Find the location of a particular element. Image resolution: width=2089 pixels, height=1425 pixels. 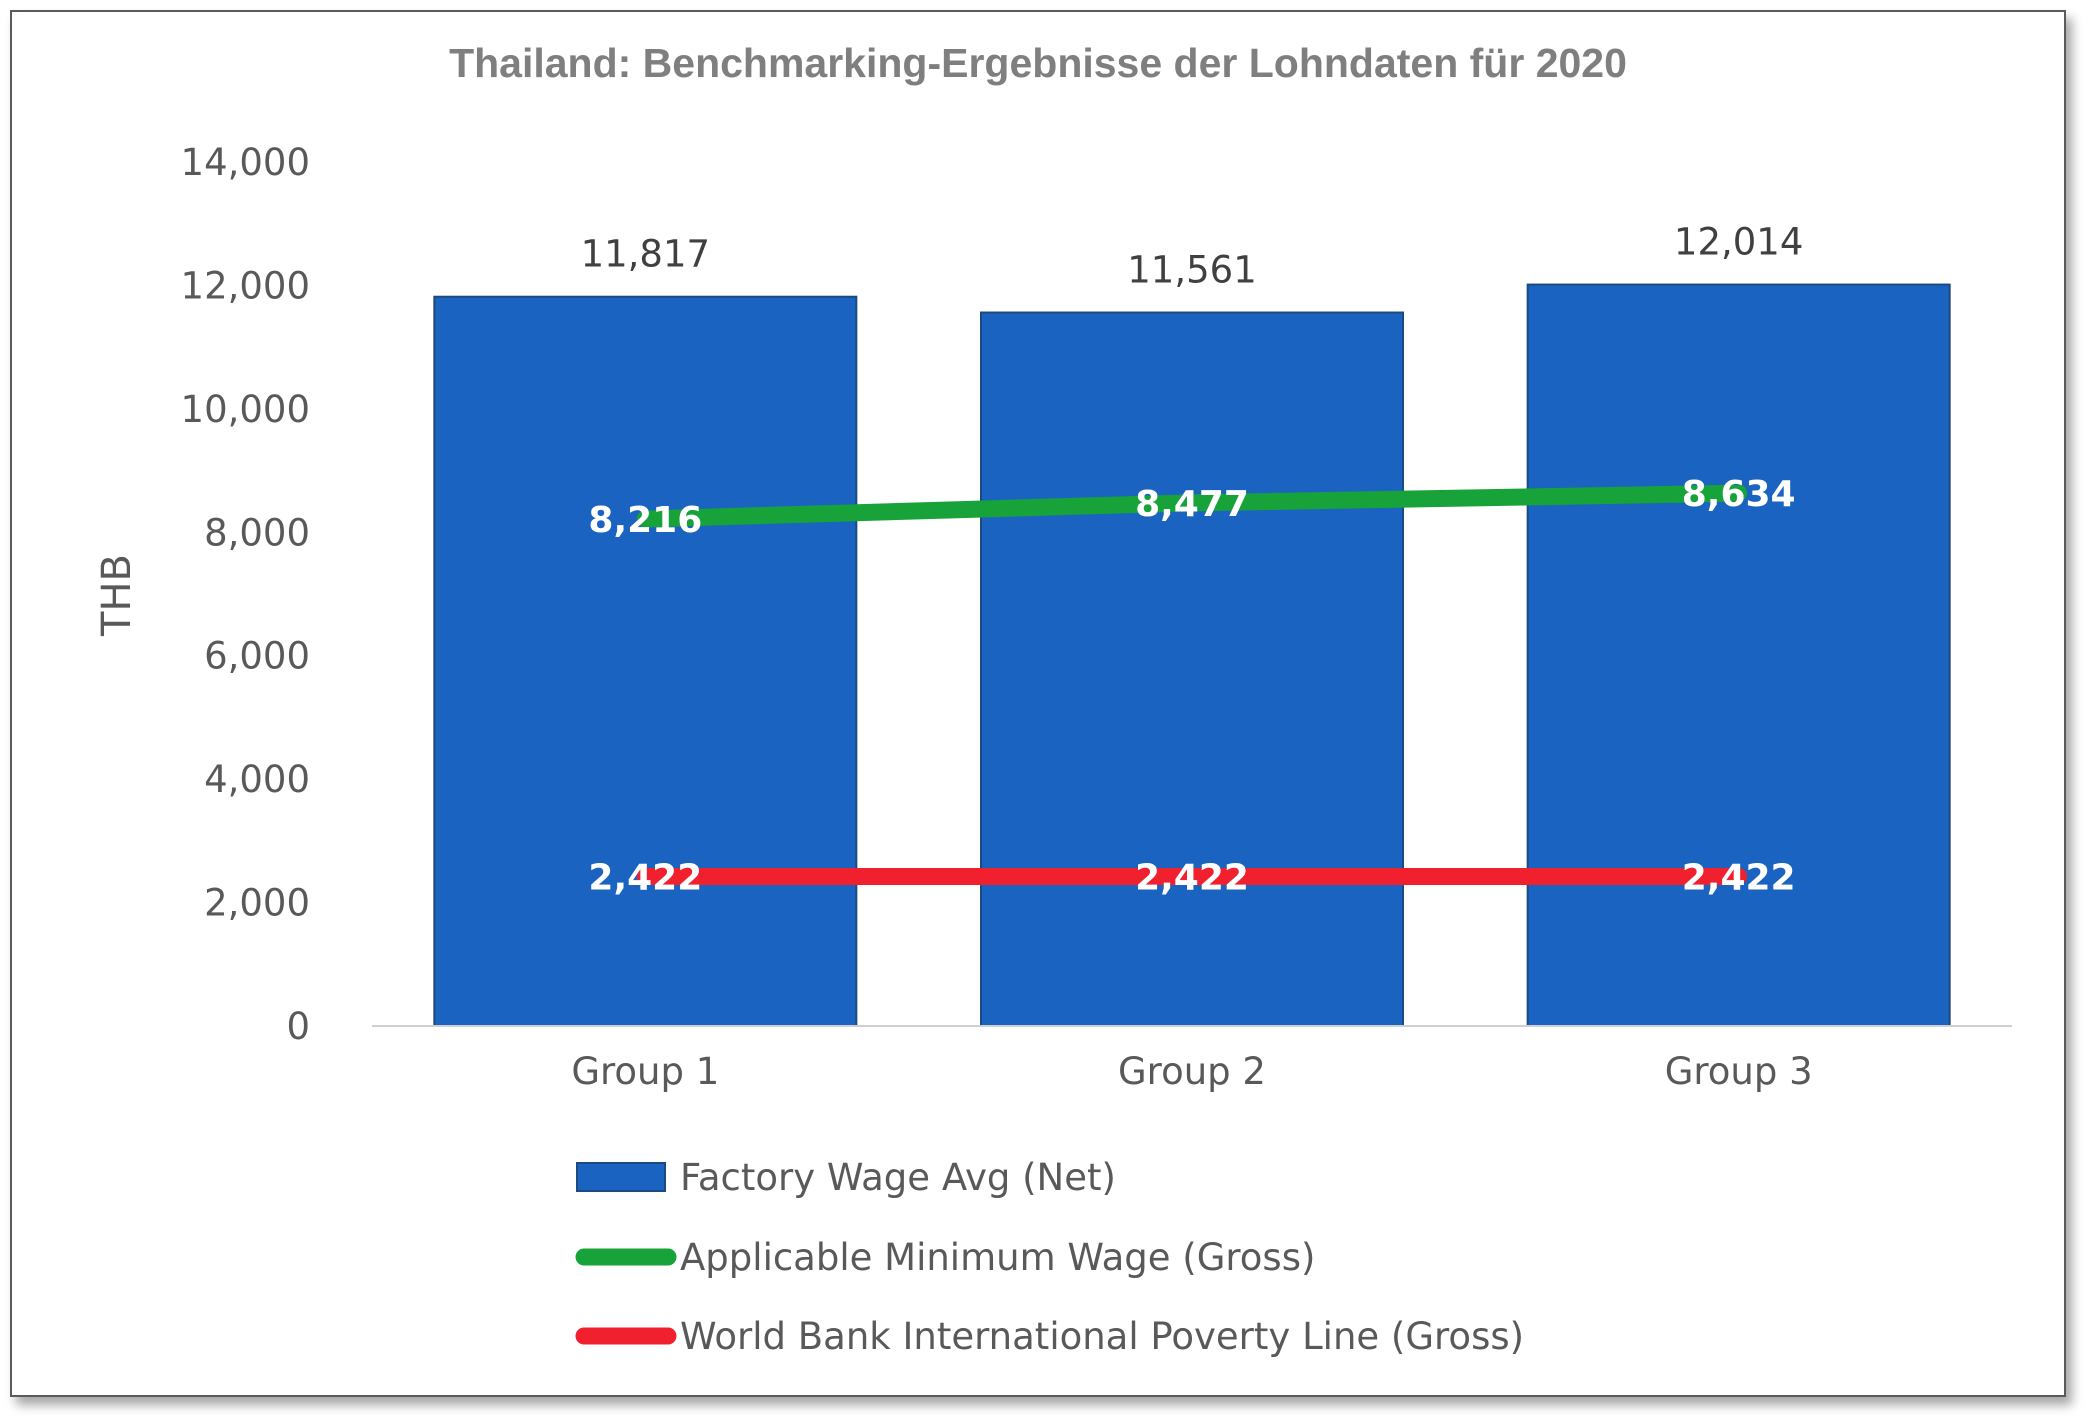

series-line is located at coordinates (1192, 506).